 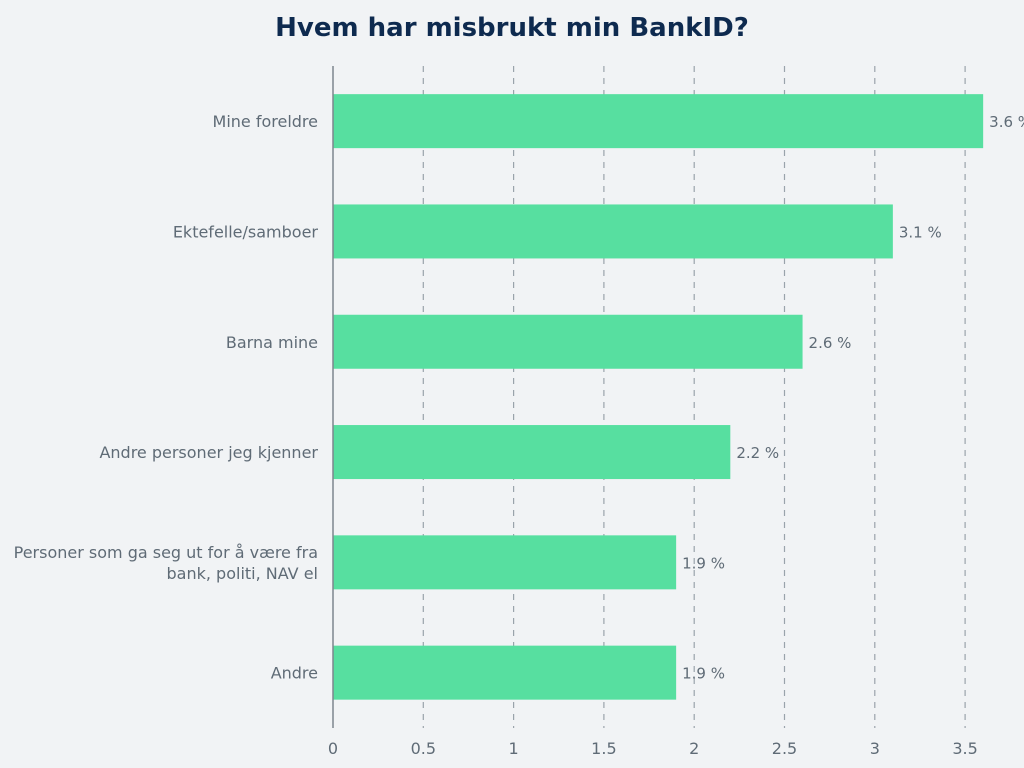 I want to click on bar-value-label: 2.6 %, so click(x=830, y=343).